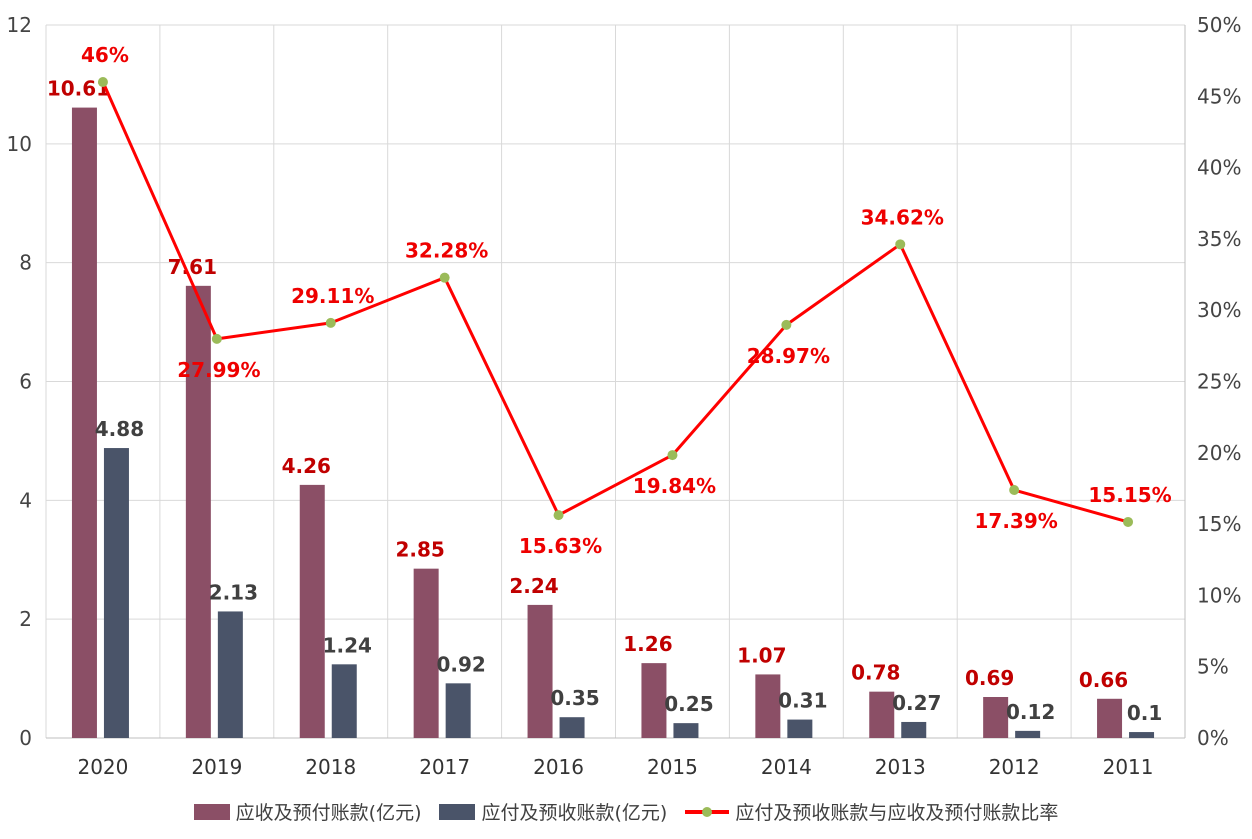 This screenshot has width=1252, height=839. Describe the element at coordinates (1219, 382) in the screenshot. I see `y-right-tick: 25%` at that location.